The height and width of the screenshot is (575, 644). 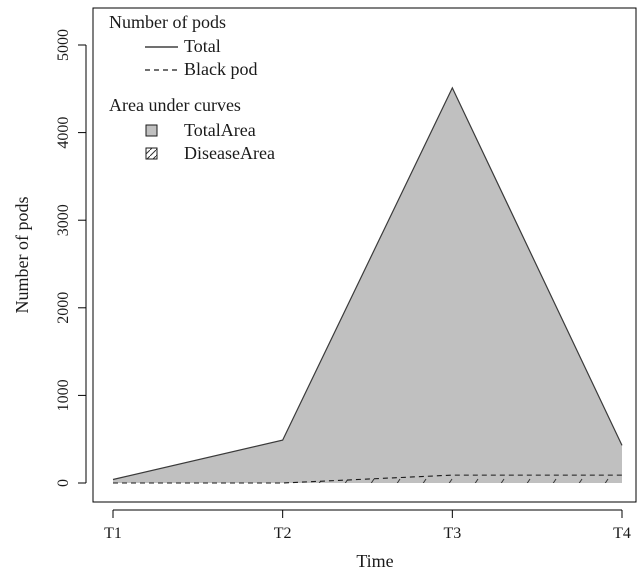 I want to click on x-axis: T1 T2 T3 T4, so click(x=367, y=525).